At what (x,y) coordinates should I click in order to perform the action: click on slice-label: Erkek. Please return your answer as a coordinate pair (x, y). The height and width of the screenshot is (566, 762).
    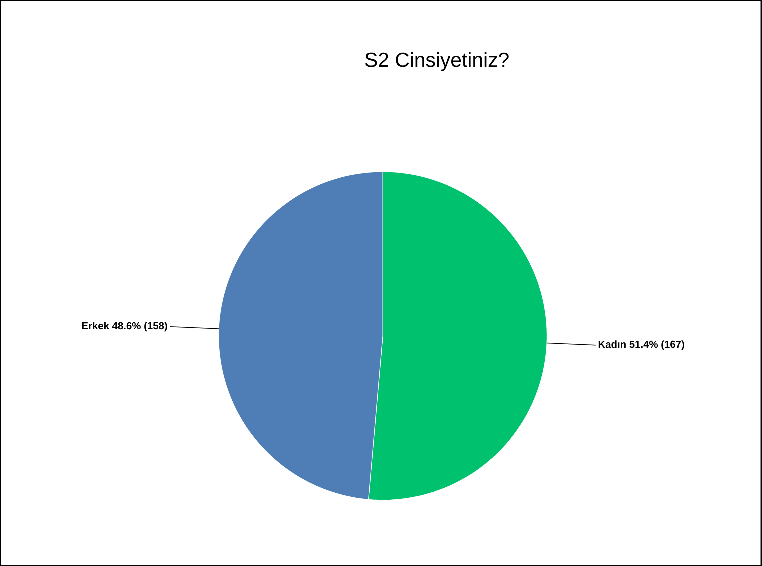
    Looking at the image, I should click on (96, 326).